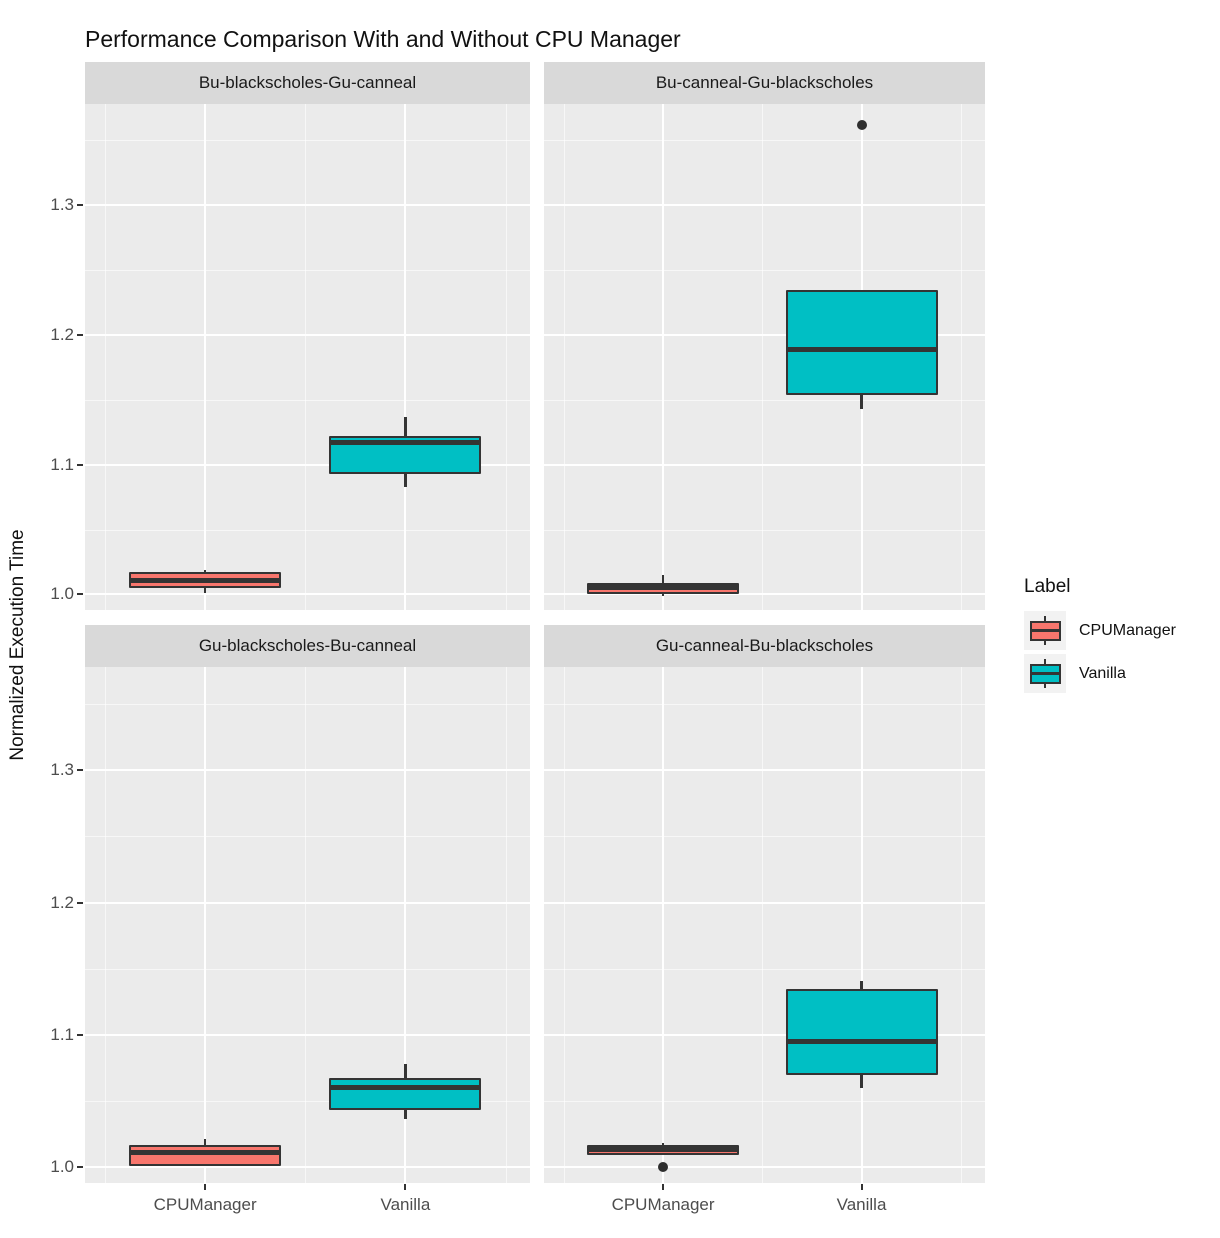 This screenshot has width=1220, height=1238. I want to click on facet-strip-label: Gu-blackscholes-Bu-canneal, so click(307, 645).